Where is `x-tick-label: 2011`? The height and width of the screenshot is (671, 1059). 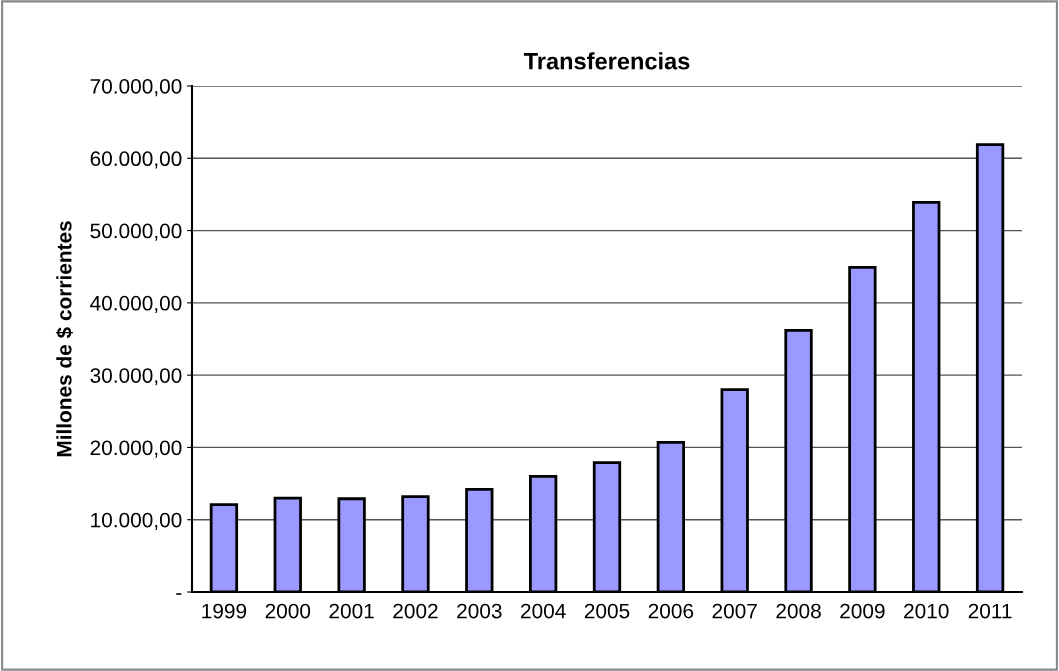
x-tick-label: 2011 is located at coordinates (990, 611).